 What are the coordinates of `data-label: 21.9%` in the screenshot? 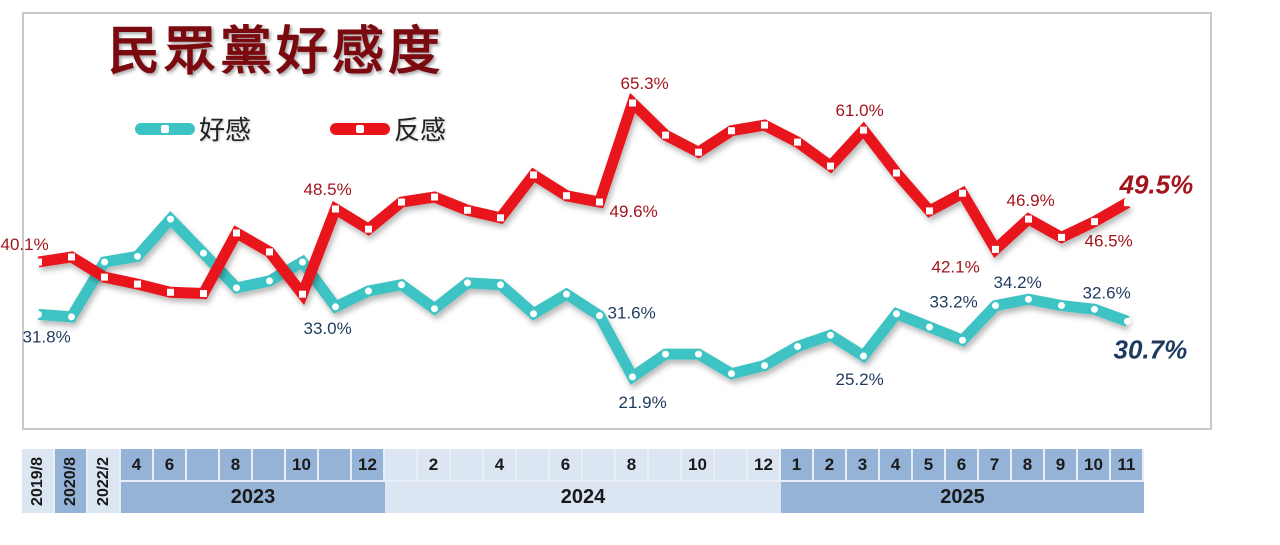 It's located at (643, 402).